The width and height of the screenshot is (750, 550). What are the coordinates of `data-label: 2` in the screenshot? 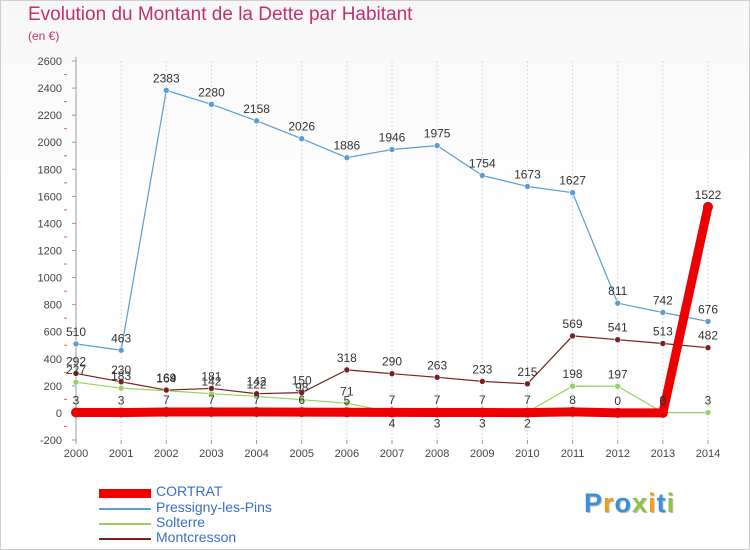 It's located at (527, 424).